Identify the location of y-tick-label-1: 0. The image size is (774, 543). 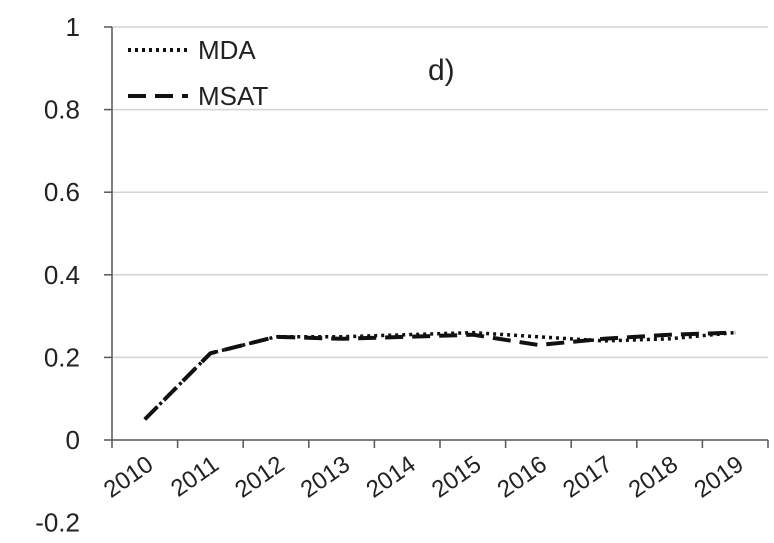
(73, 440).